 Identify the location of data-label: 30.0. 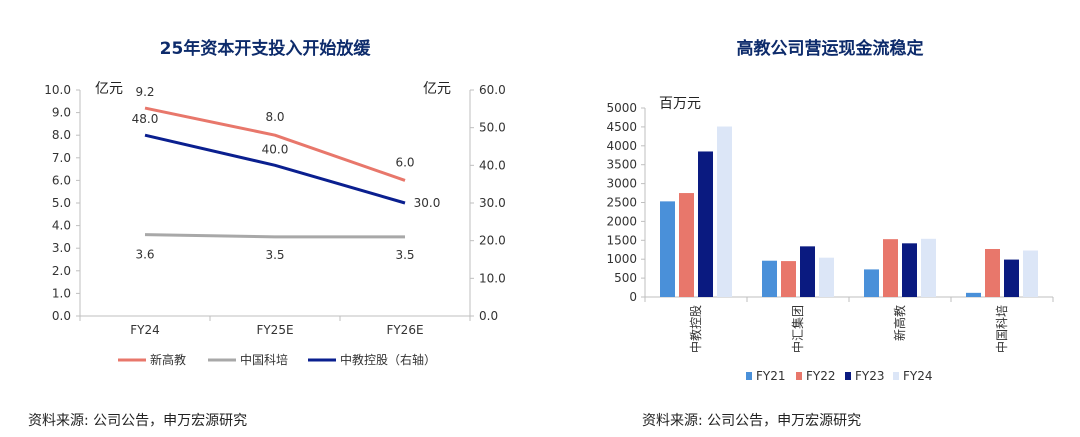
(427, 203).